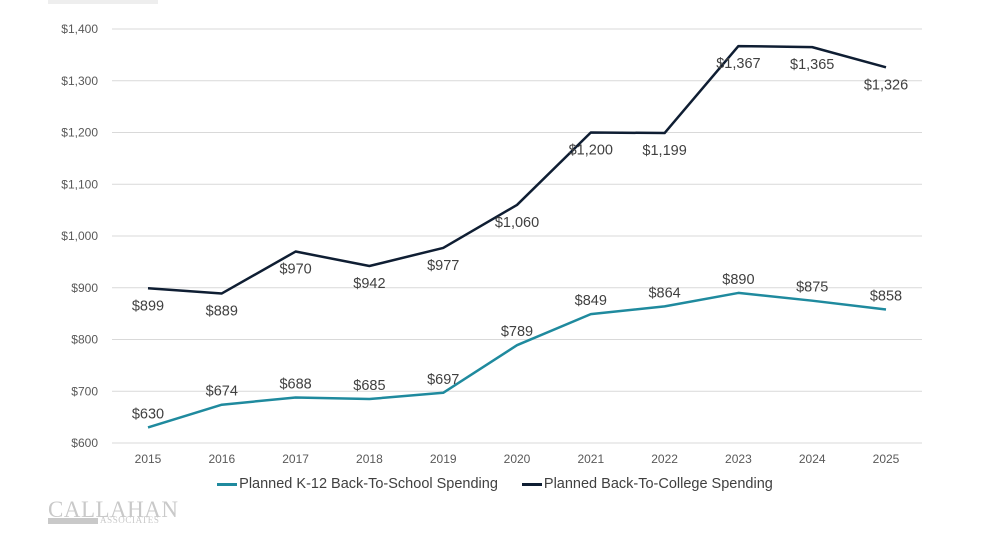 The height and width of the screenshot is (542, 1000). I want to click on legend-item-k12: Planned K-12 Back-To-School Spending, so click(357, 484).